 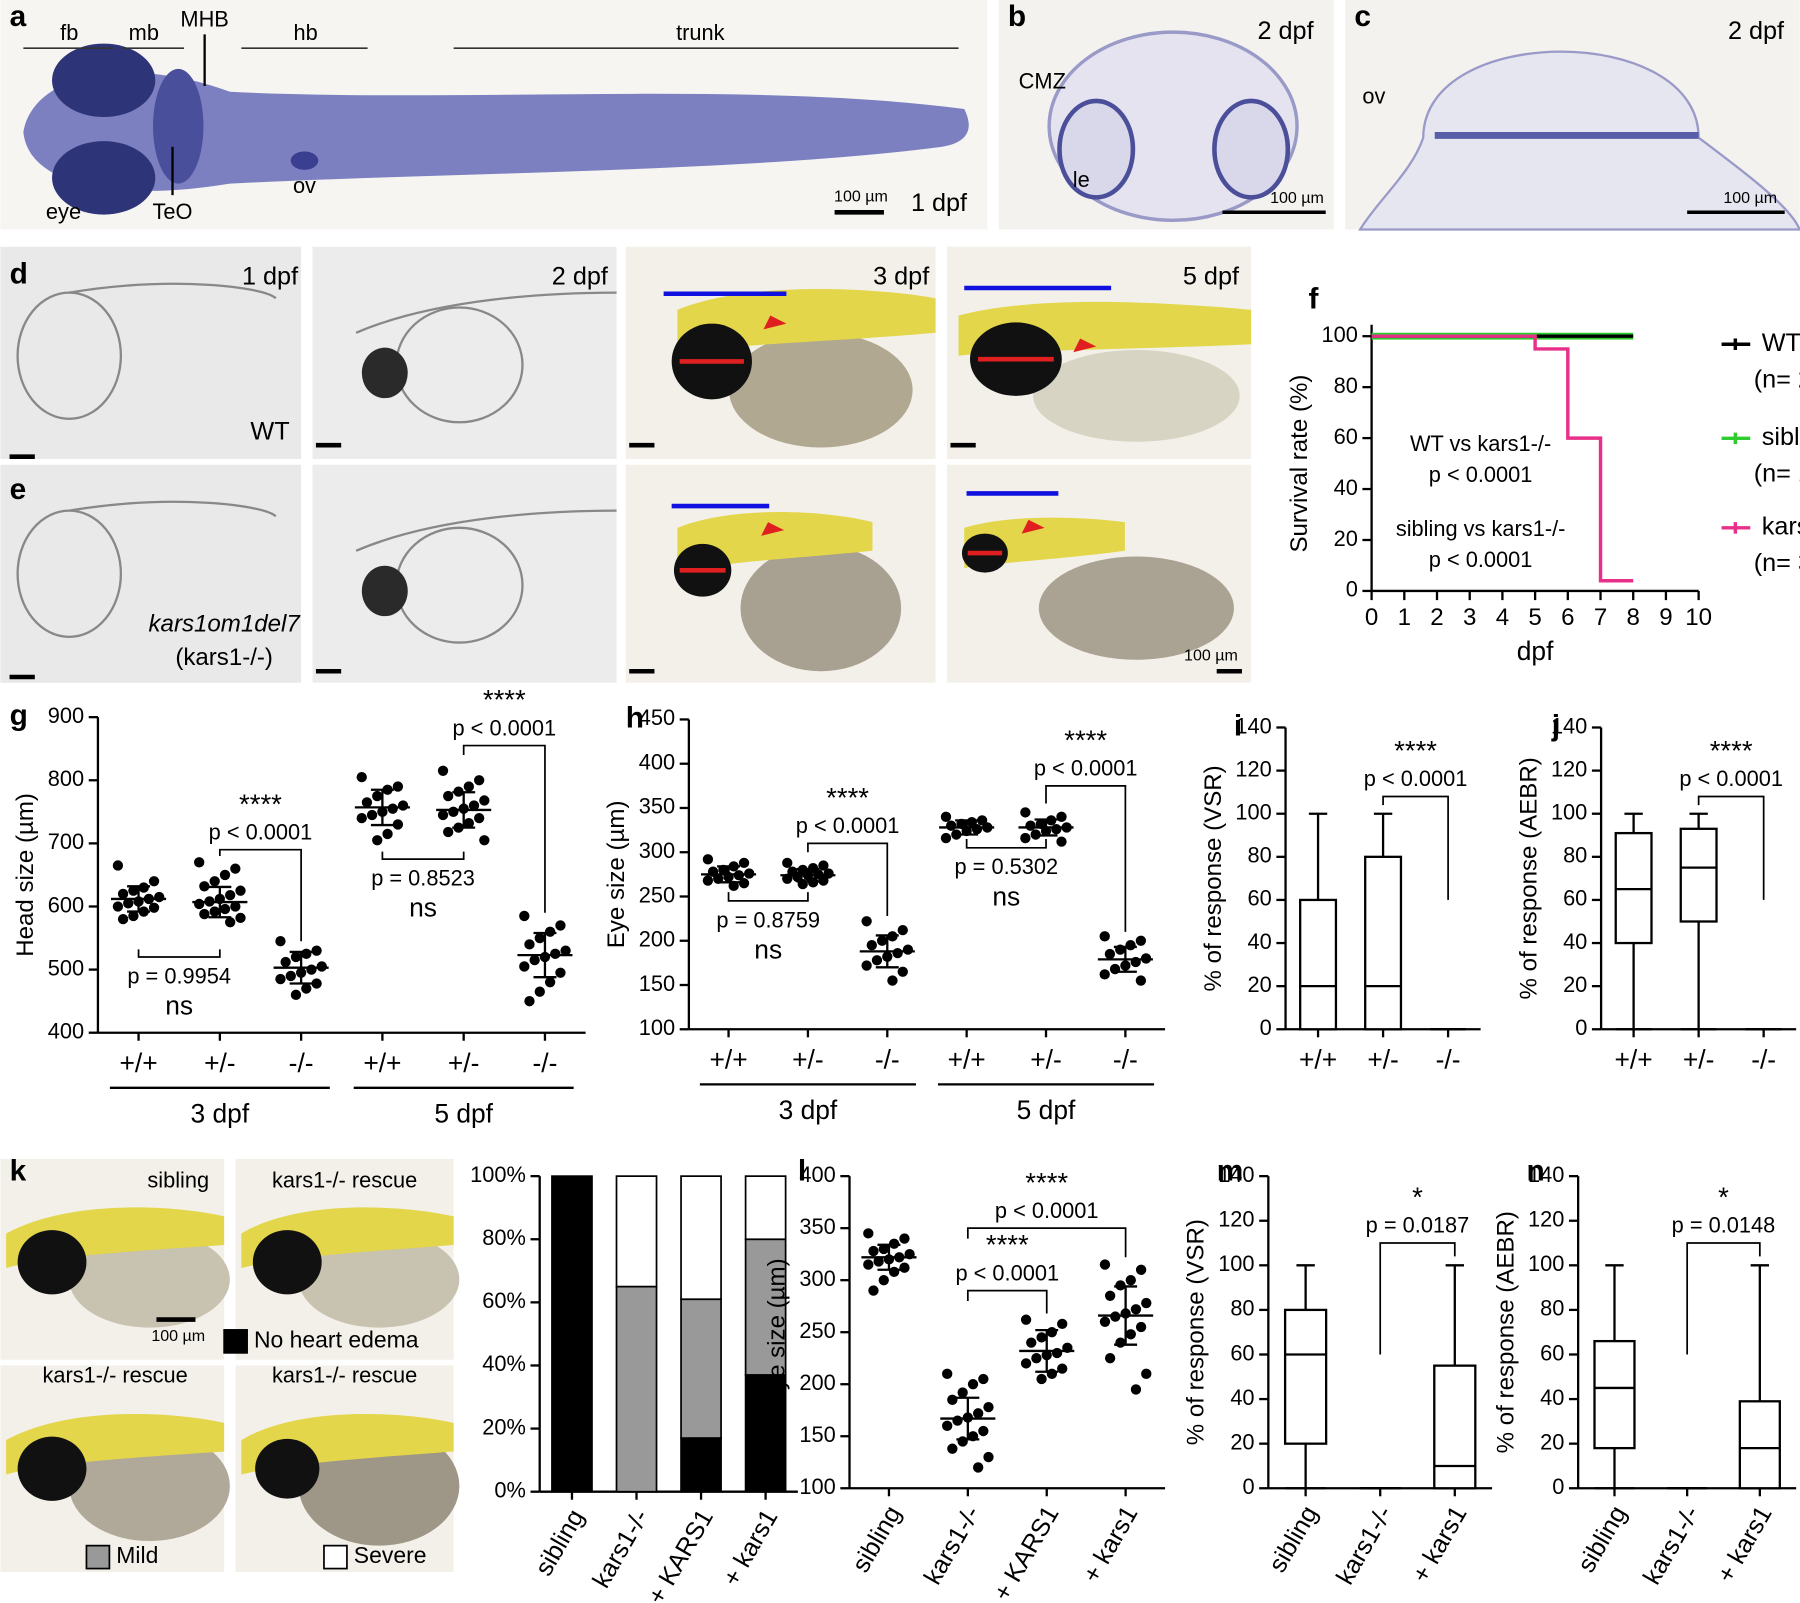 What do you see at coordinates (390, 1555) in the screenshot?
I see `legend-label: Severe` at bounding box center [390, 1555].